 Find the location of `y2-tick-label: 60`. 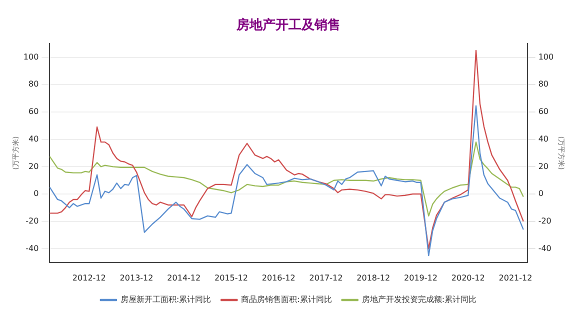

y2-tick-label: 60 is located at coordinates (543, 111).